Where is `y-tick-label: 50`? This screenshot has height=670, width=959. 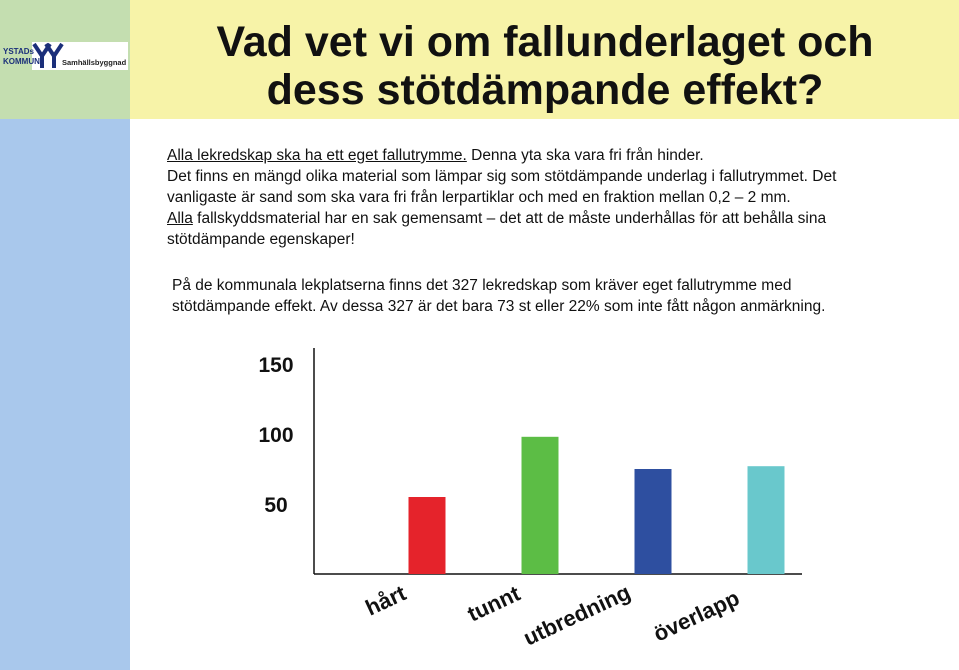
y-tick-label: 50 is located at coordinates (275, 505).